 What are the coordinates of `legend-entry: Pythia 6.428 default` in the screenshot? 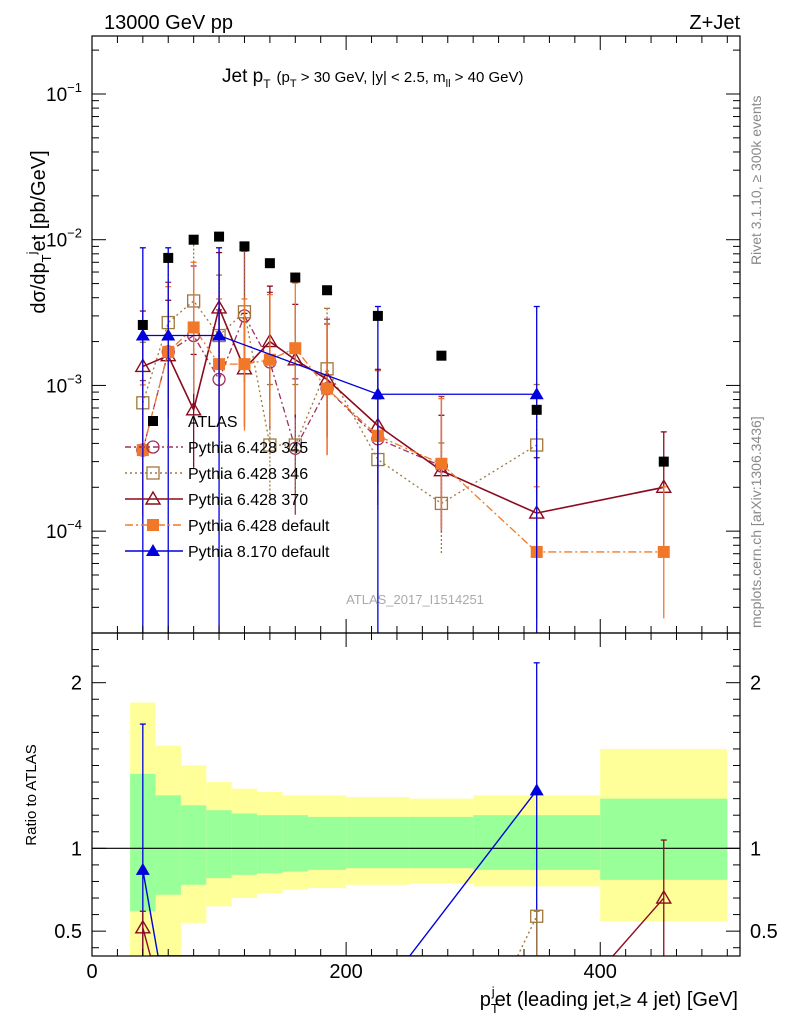 It's located at (227, 526).